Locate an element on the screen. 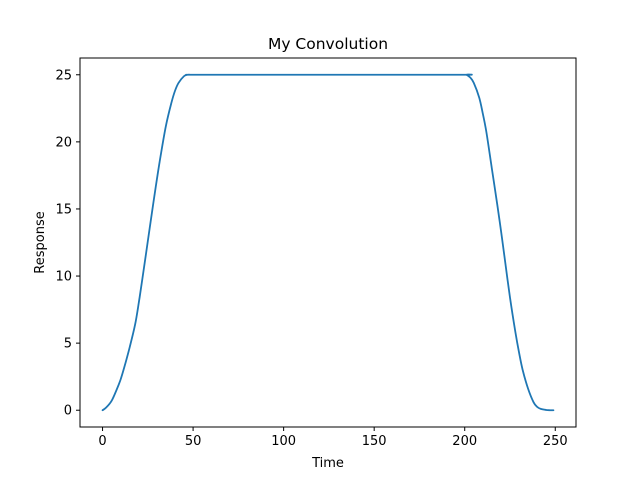 This screenshot has width=640, height=485. chart-title: My Convolution is located at coordinates (328, 44).